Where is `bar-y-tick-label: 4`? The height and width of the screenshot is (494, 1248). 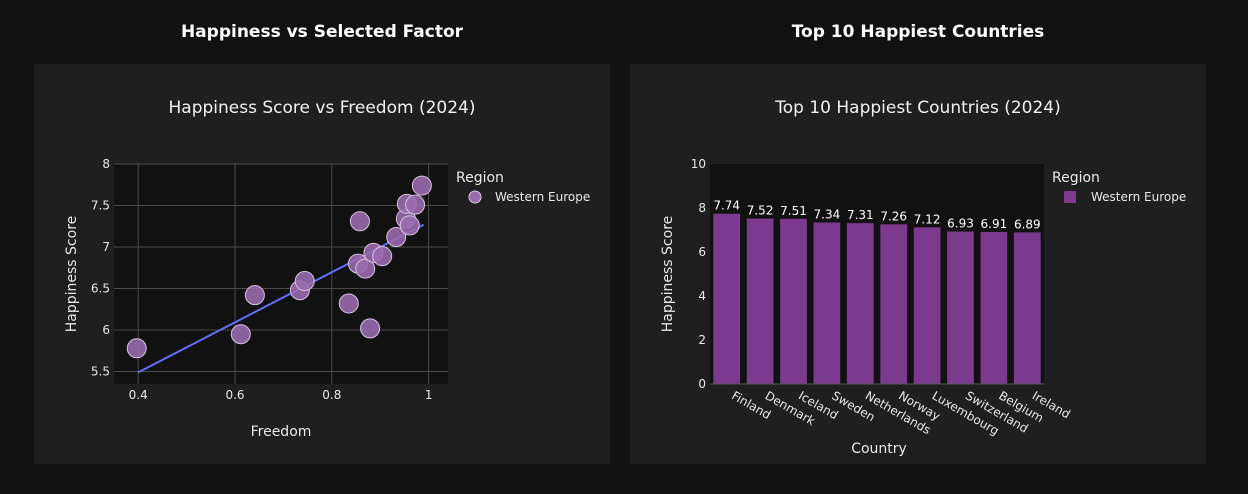 bar-y-tick-label: 4 is located at coordinates (702, 296).